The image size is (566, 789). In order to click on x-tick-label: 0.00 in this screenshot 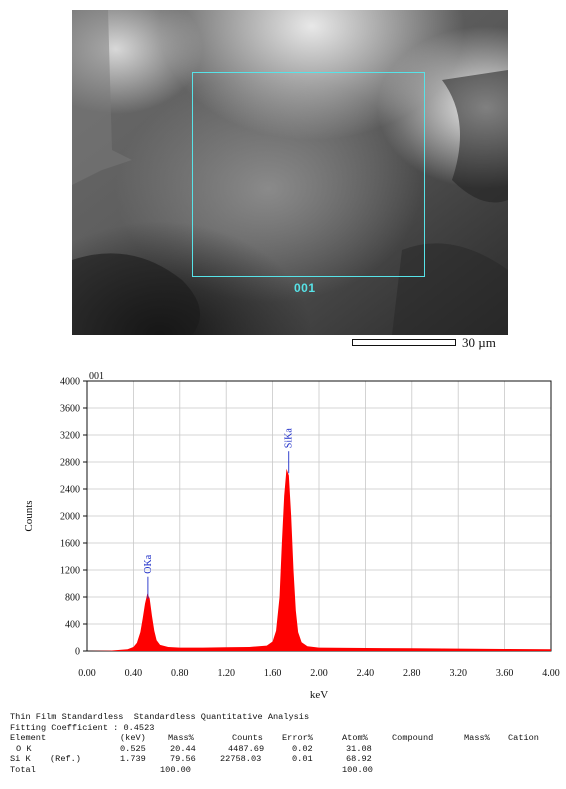, I will do `click(87, 673)`.